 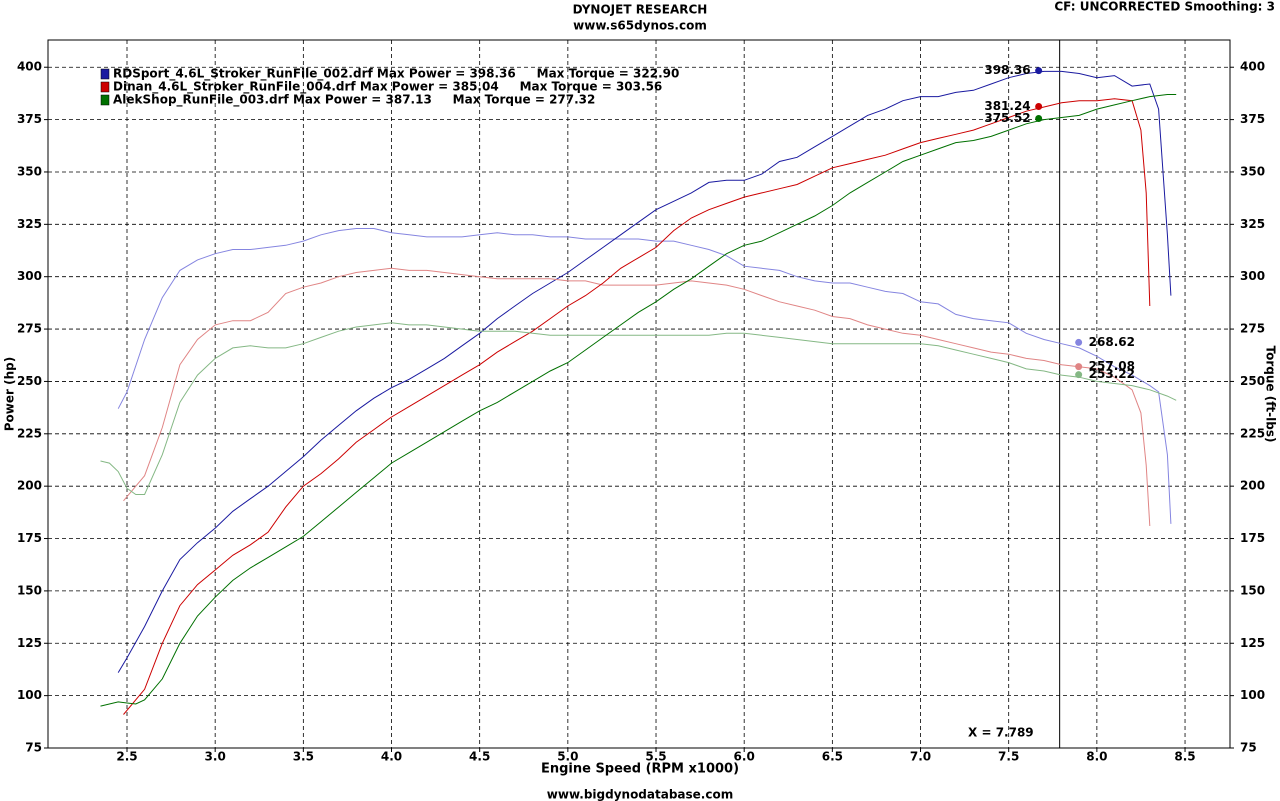 I want to click on x-tick-label: 5.0, so click(x=567, y=757).